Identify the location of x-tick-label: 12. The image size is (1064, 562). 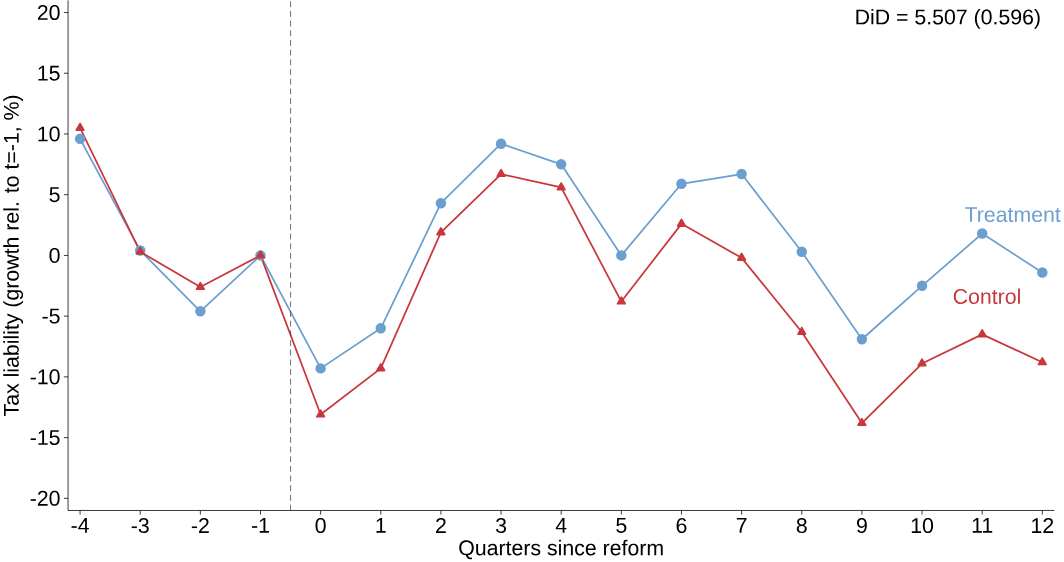
(1043, 525).